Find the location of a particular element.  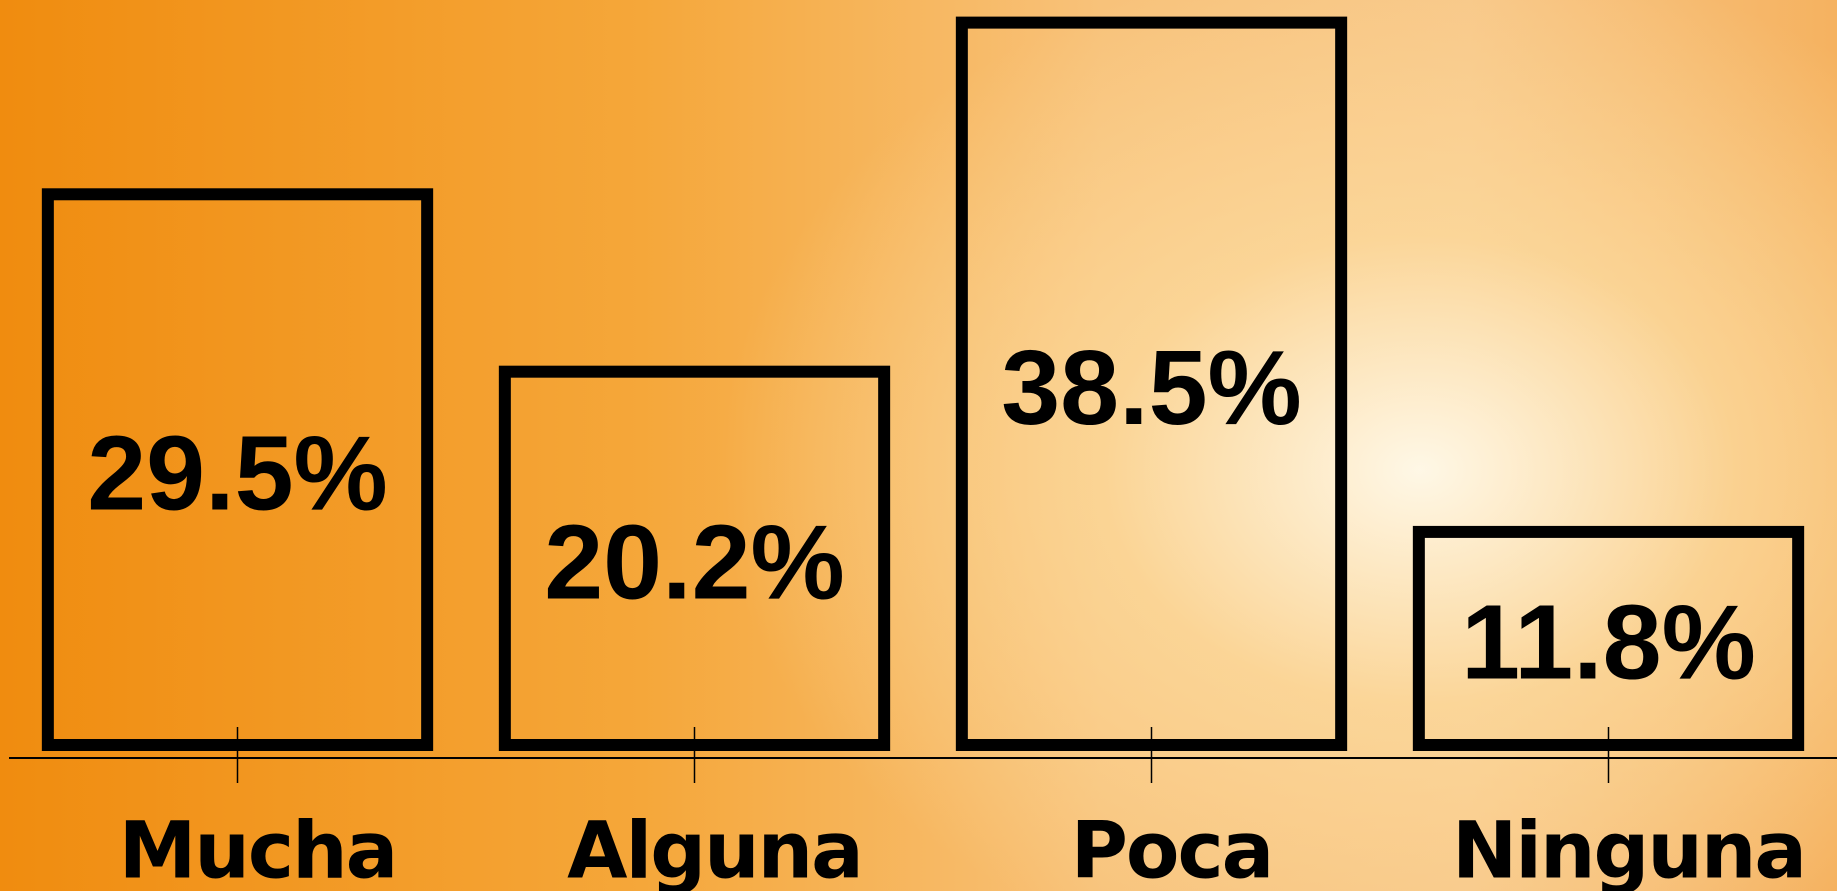

value-label: 38.5% is located at coordinates (1151, 388).